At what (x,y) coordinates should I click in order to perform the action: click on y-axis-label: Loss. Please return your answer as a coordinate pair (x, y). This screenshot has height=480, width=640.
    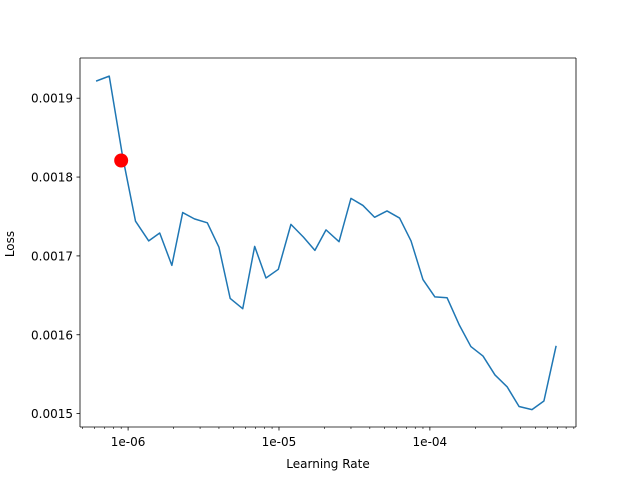
    Looking at the image, I should click on (10, 244).